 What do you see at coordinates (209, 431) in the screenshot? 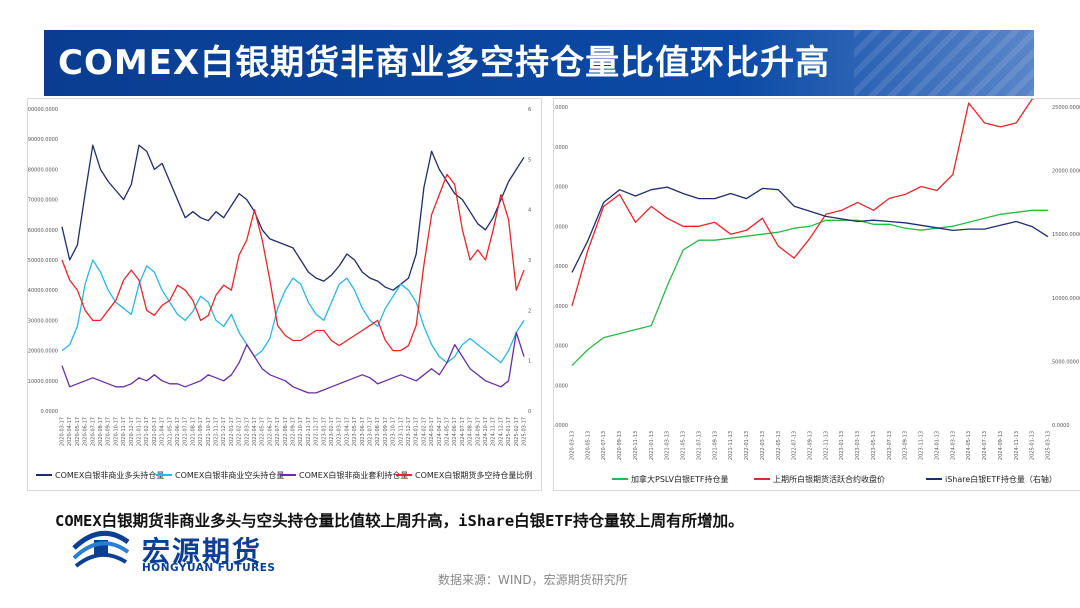
I see `x-tick-label: 2021-10-17` at bounding box center [209, 431].